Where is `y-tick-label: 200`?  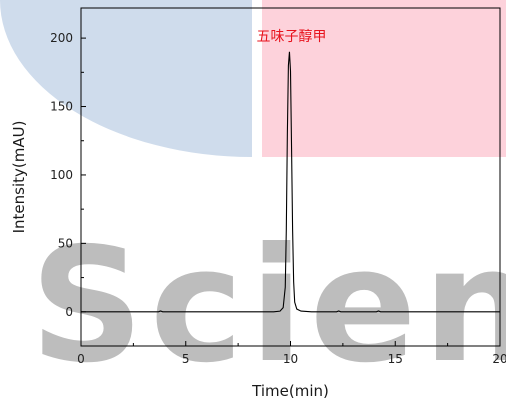
y-tick-label: 200 is located at coordinates (61, 38).